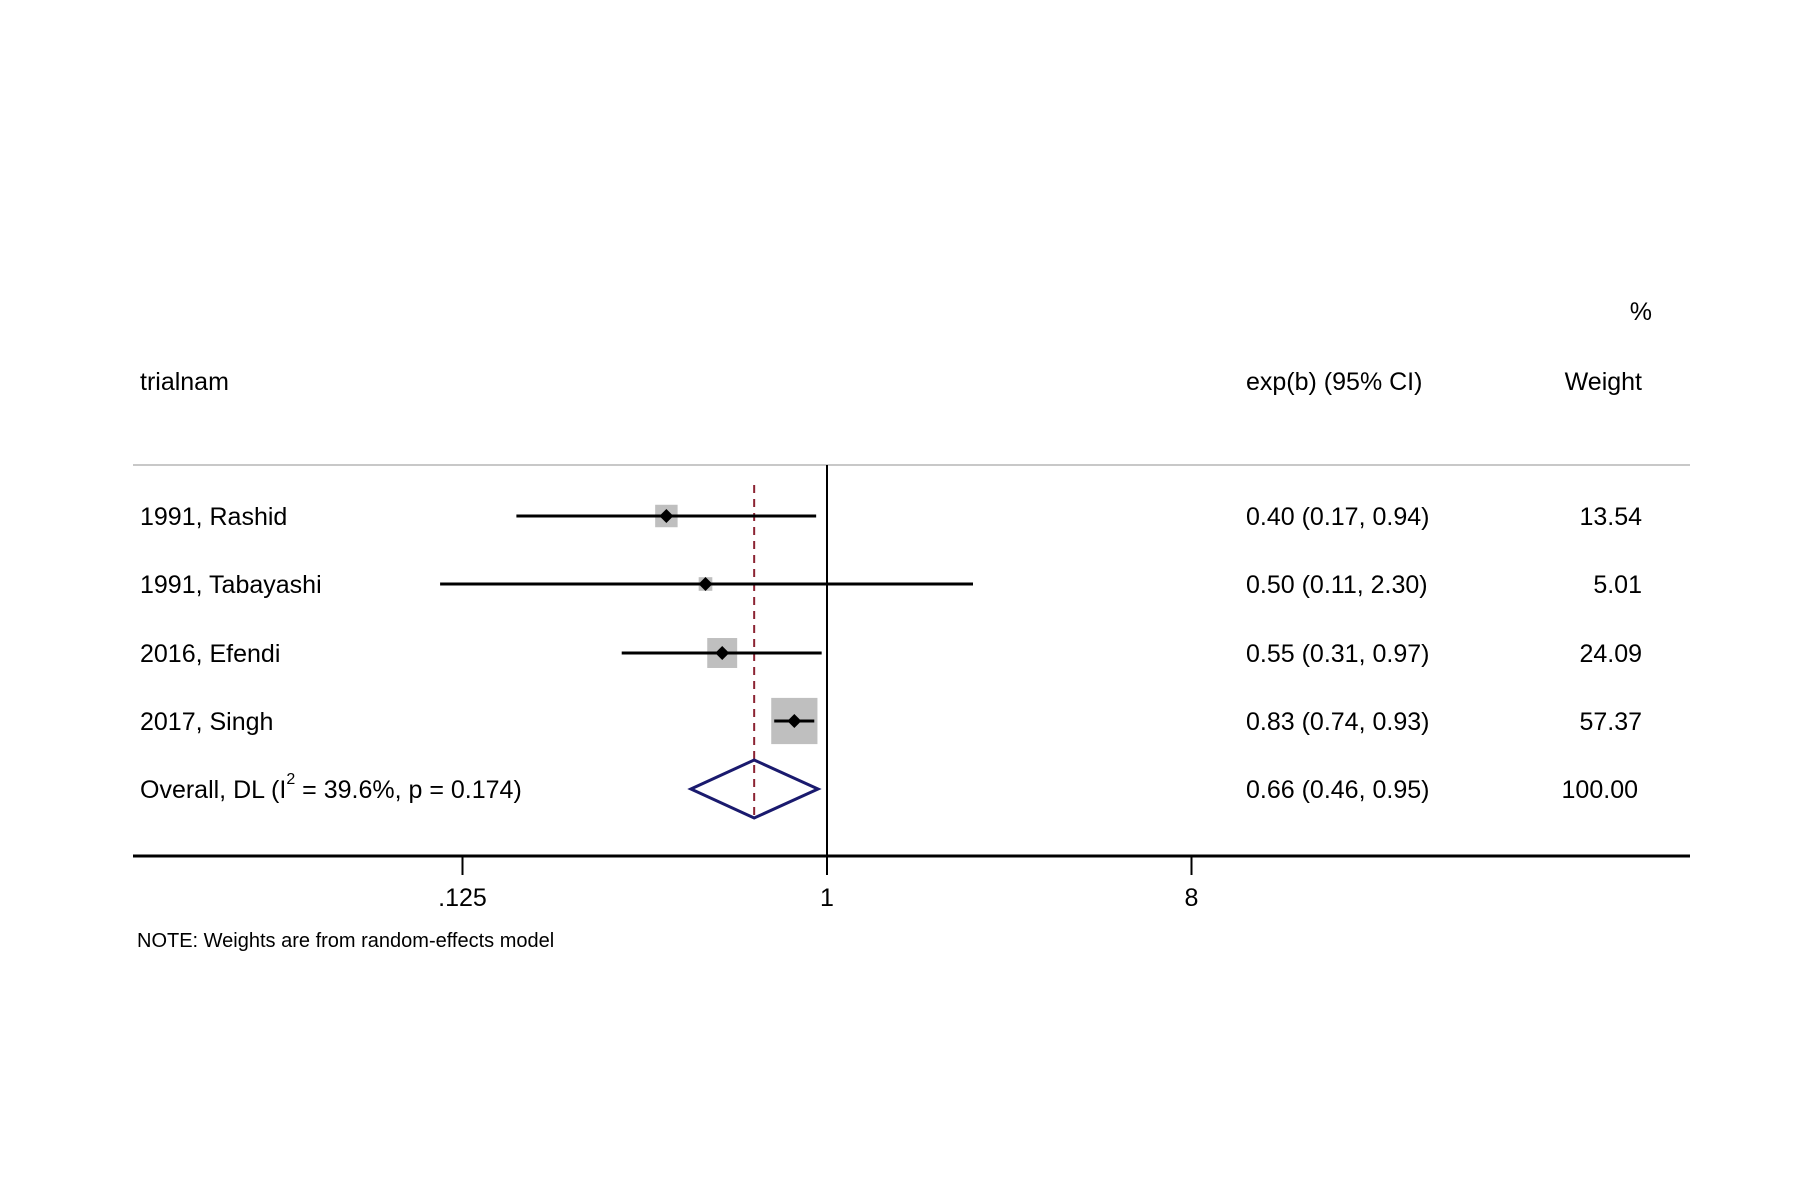  I want to click on study-weight-text: 13.54, so click(1610, 517).